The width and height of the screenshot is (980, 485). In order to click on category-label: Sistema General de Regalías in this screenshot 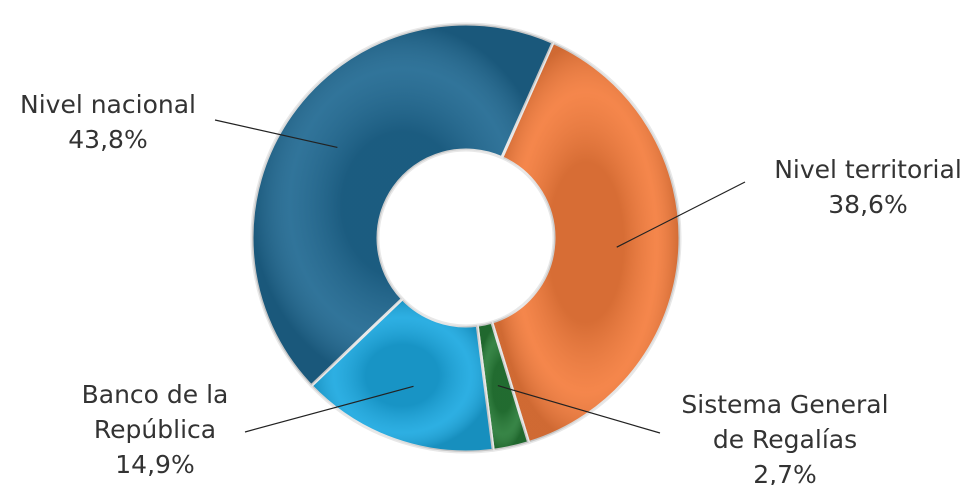, I will do `click(785, 422)`.